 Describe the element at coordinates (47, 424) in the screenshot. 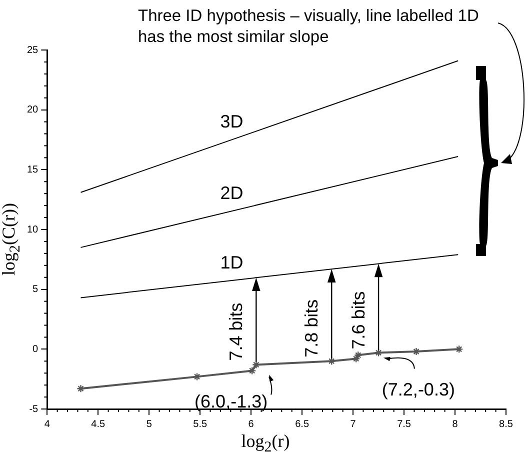

I see `x-tick-label: 4` at that location.